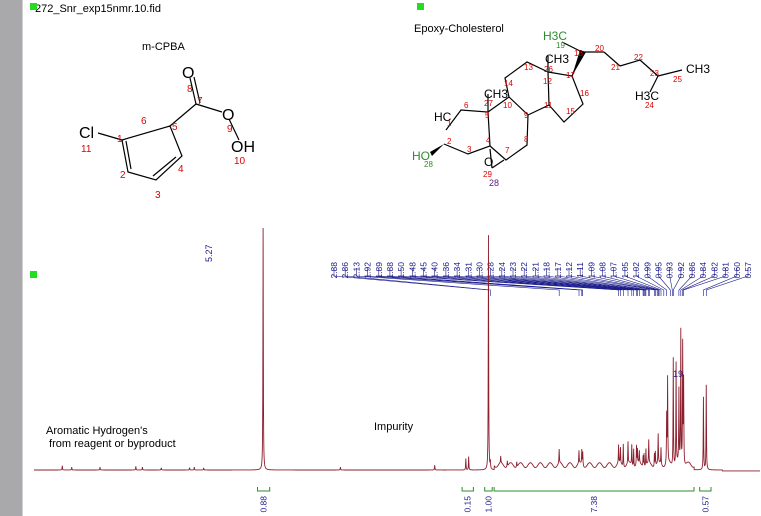 The image size is (761, 516). What do you see at coordinates (11, 258) in the screenshot?
I see `left-sidebar` at bounding box center [11, 258].